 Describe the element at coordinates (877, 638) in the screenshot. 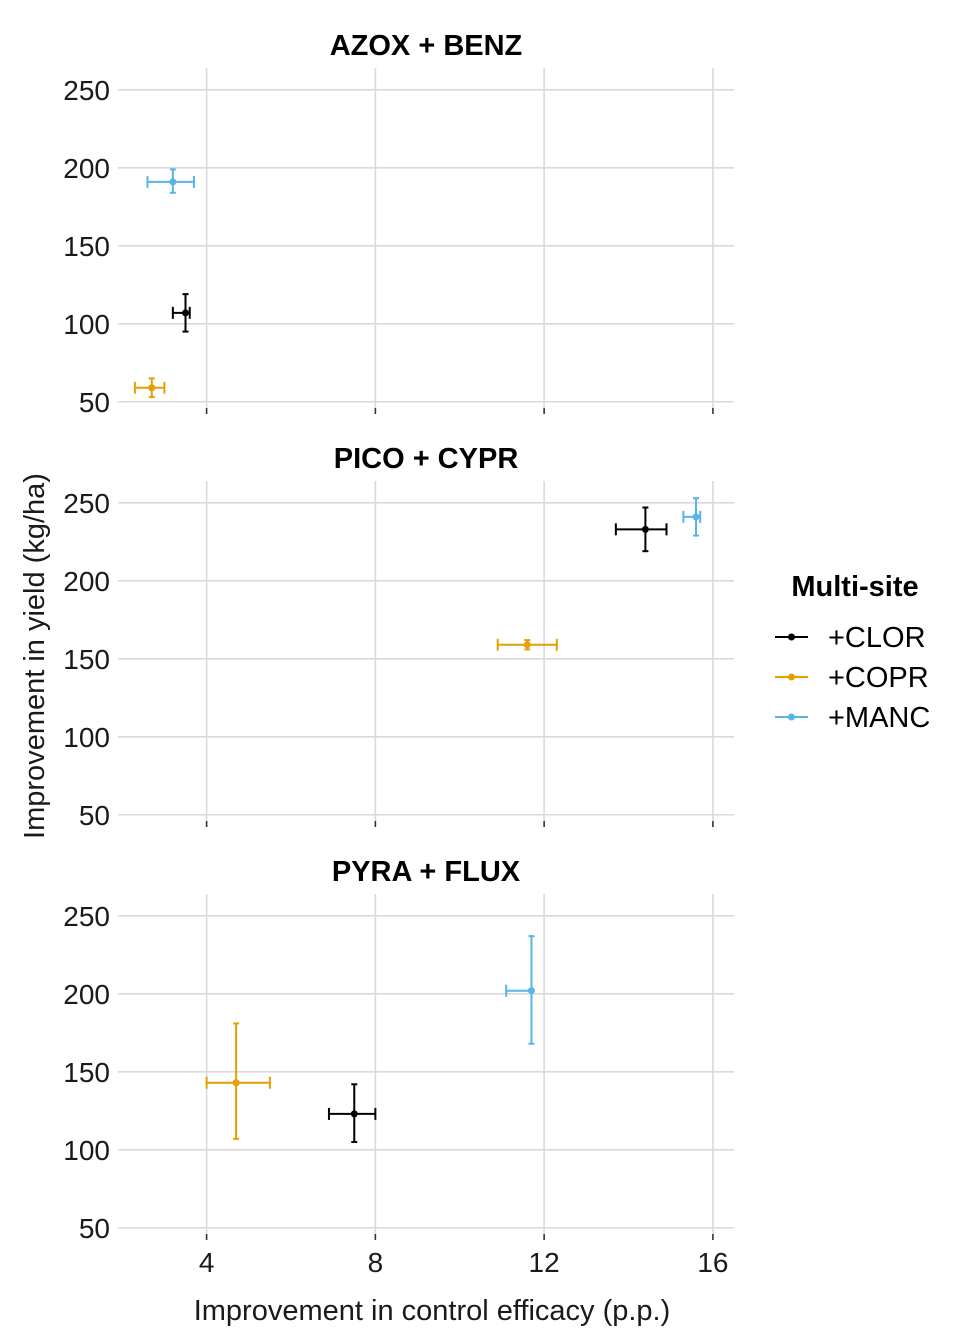

I see `legend-label: +CLOR` at that location.